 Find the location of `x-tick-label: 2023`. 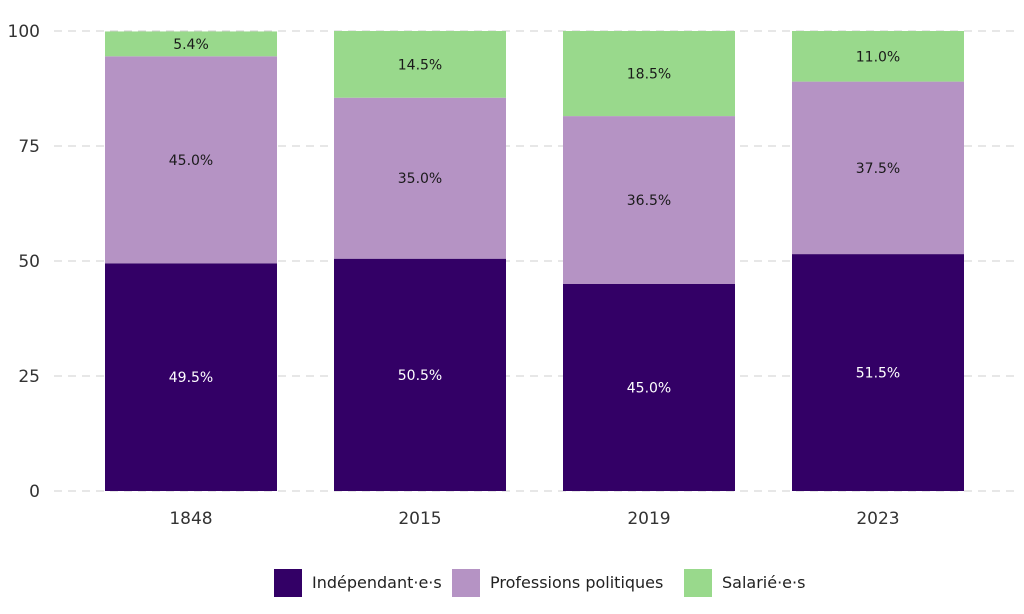

x-tick-label: 2023 is located at coordinates (877, 519).